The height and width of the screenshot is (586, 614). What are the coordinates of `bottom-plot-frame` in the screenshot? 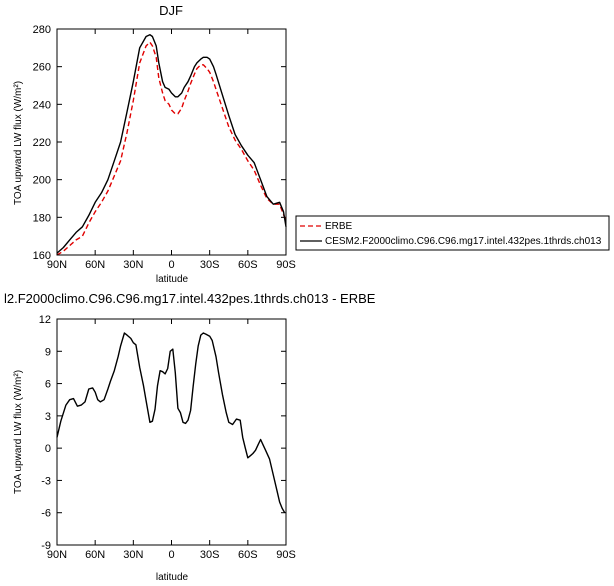 It's located at (171, 432).